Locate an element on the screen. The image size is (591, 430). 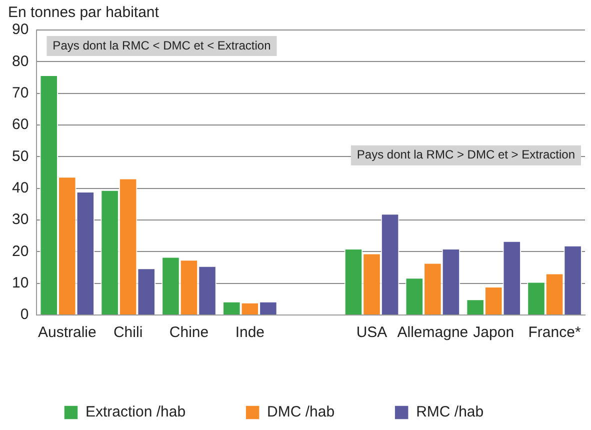
y-tick-label: 70 is located at coordinates (20, 93).